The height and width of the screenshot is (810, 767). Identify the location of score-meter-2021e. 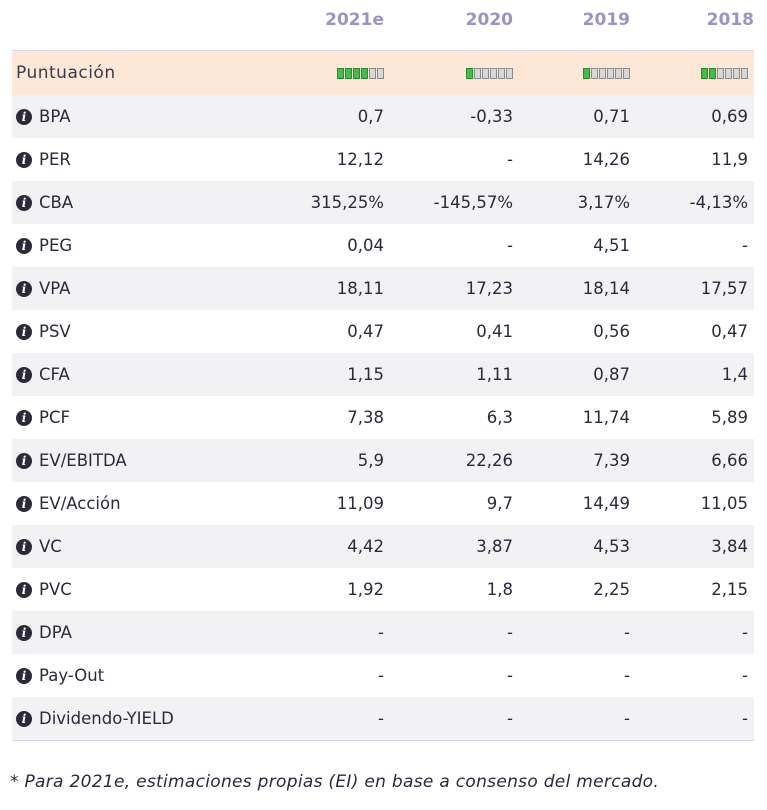
(319, 73).